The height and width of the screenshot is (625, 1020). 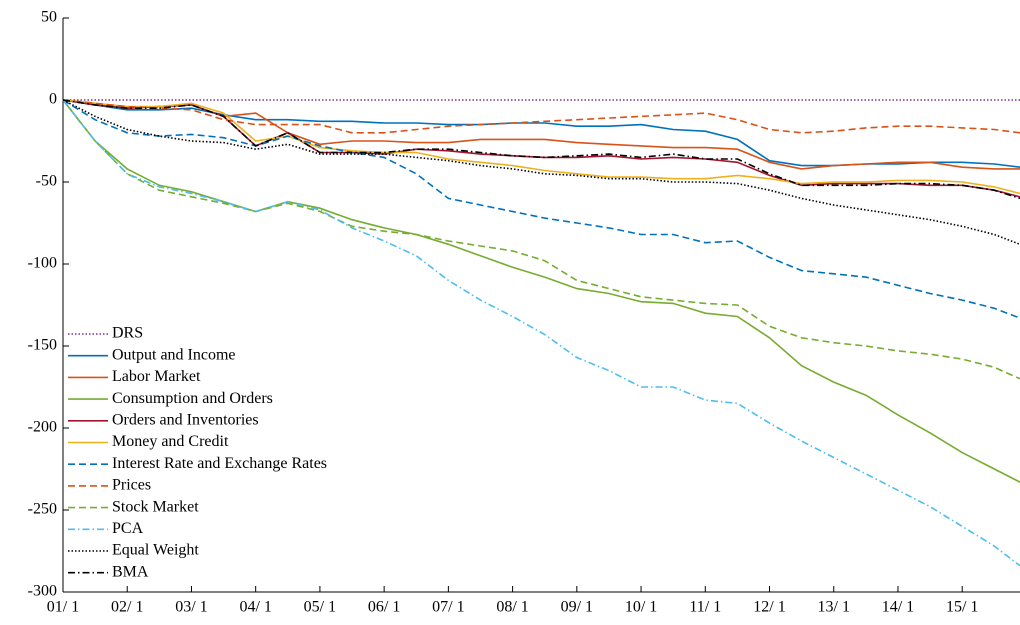 I want to click on y-tick-label: -50, so click(x=46, y=181).